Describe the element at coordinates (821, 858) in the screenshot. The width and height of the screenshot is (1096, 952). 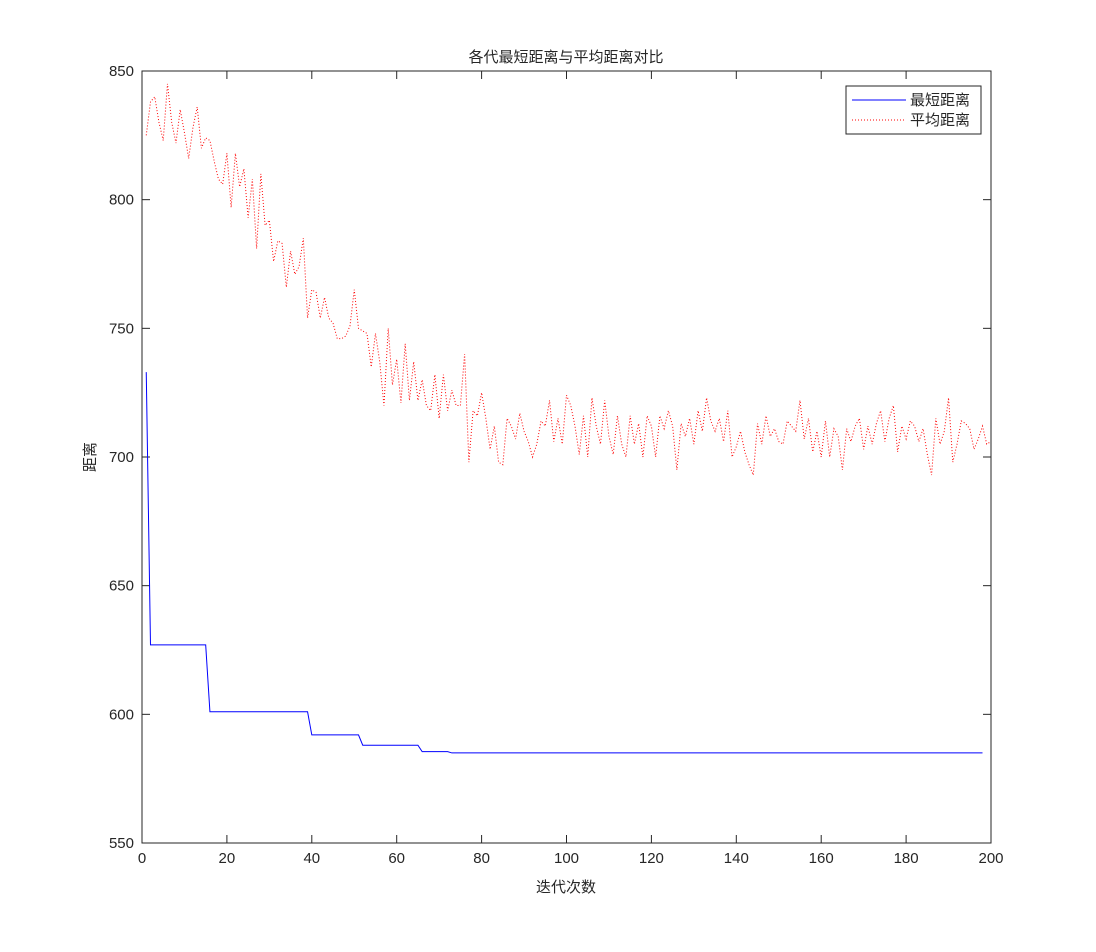
I see `x-tick-label: 160` at that location.